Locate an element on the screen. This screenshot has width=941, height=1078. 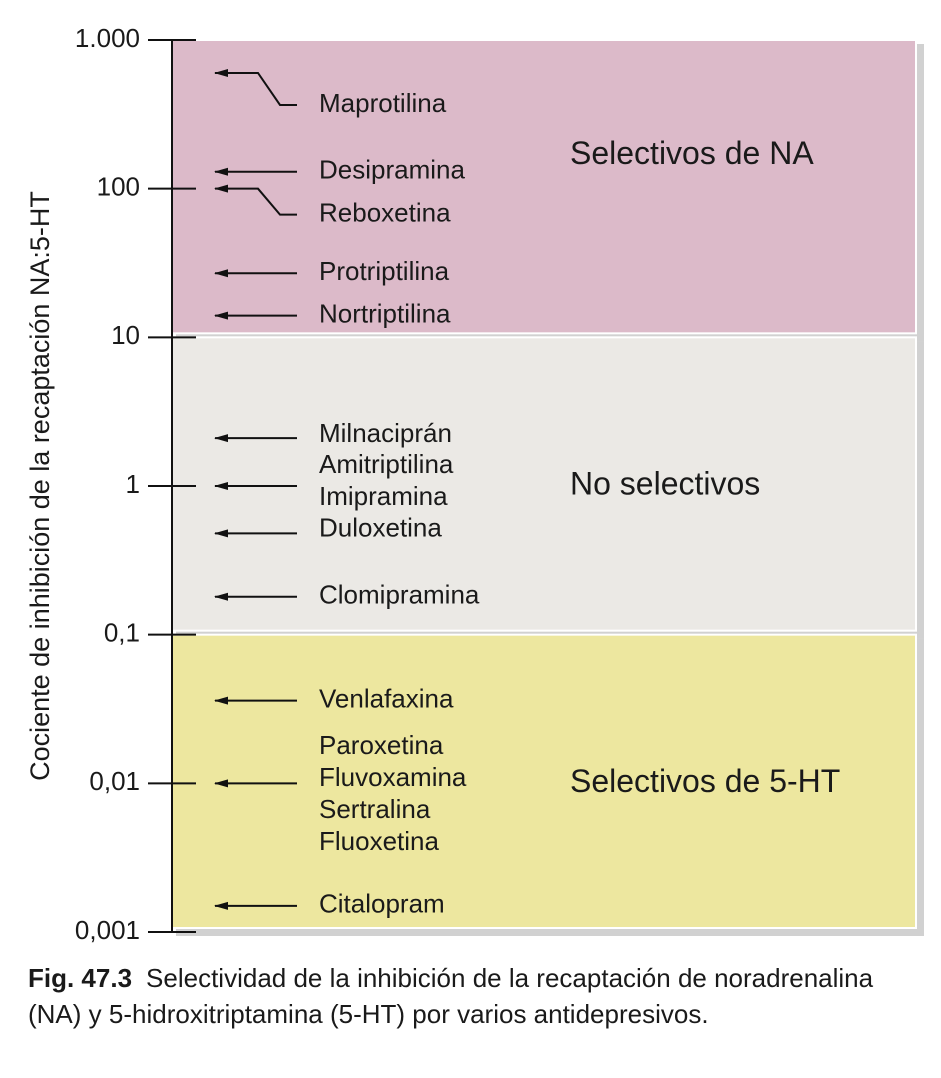
band-label: Selectivos de 5-HT is located at coordinates (705, 781).